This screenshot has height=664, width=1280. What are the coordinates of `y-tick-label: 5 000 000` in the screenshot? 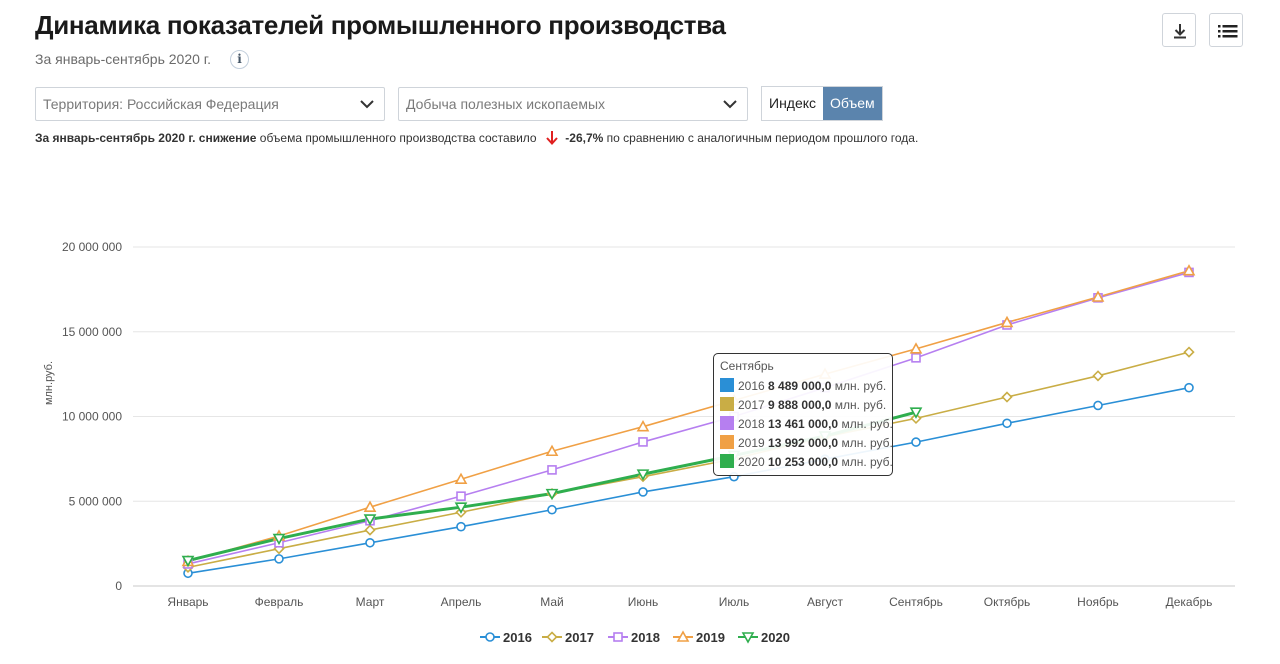 It's located at (96, 501).